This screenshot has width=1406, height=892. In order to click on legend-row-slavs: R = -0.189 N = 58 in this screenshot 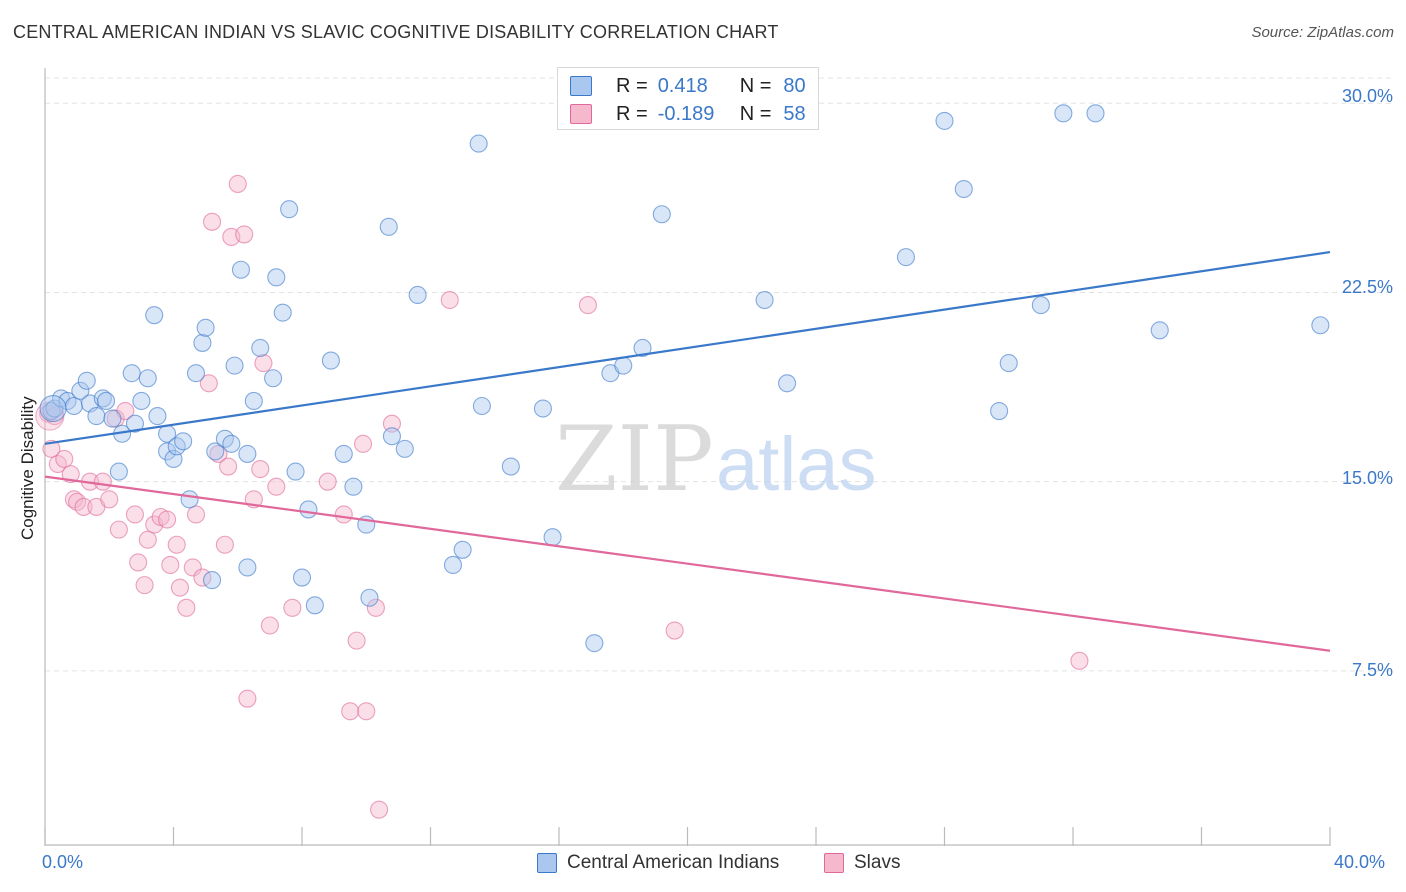, I will do `click(688, 114)`.